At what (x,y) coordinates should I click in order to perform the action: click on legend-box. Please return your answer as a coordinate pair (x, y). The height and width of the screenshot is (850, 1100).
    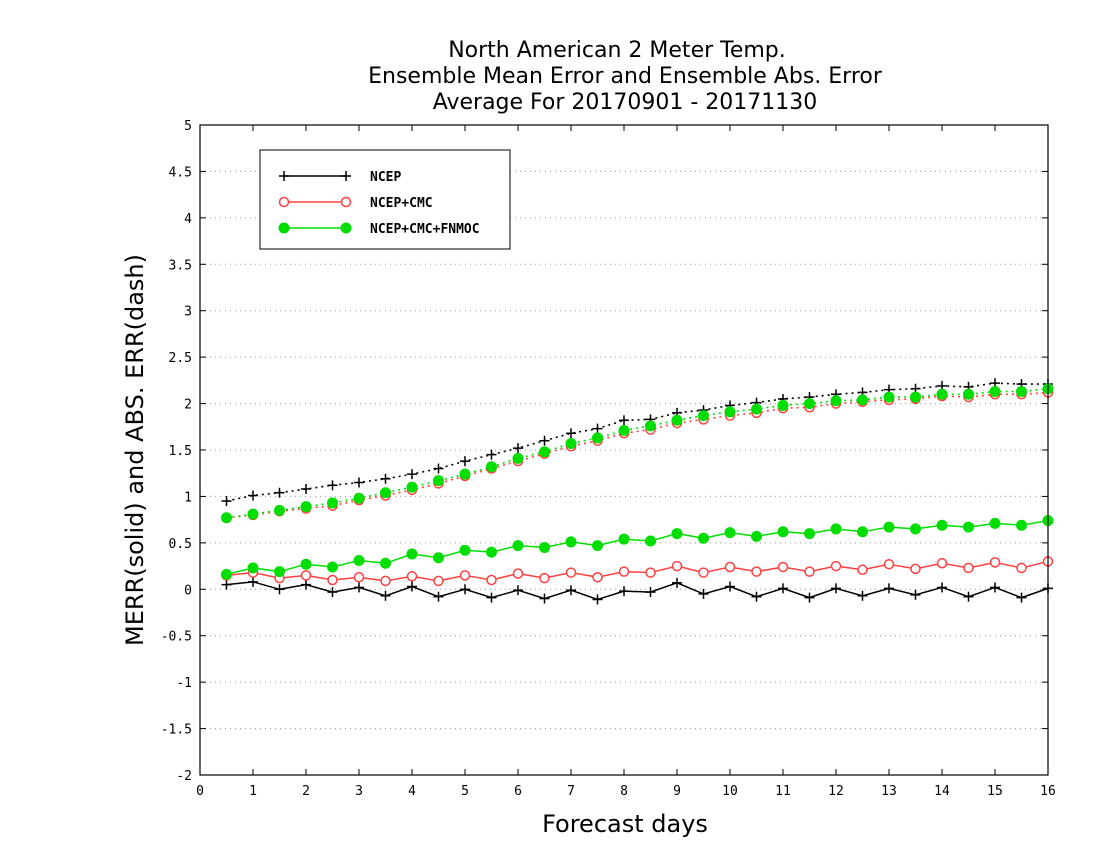
    Looking at the image, I should click on (385, 199).